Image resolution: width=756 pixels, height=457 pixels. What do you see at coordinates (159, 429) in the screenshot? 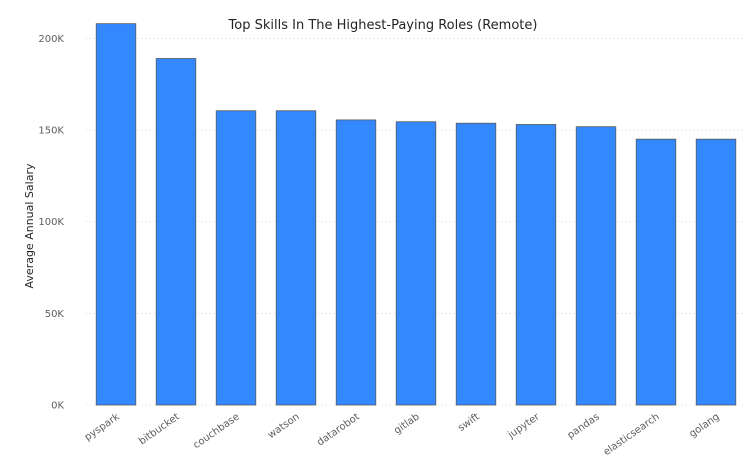
I see `x-tick-label-bitbucket: bitbucket` at bounding box center [159, 429].